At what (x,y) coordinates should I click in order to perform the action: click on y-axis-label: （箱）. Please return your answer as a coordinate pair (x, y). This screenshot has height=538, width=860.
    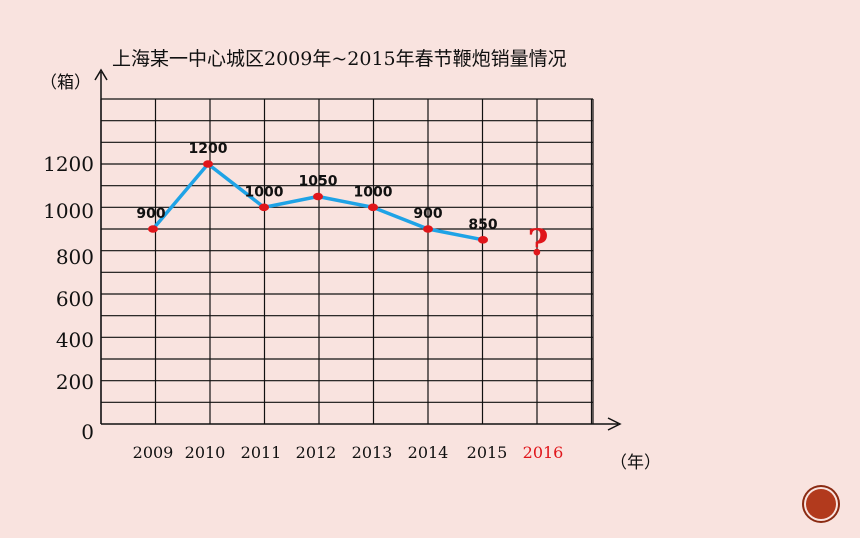
    Looking at the image, I should click on (65, 83).